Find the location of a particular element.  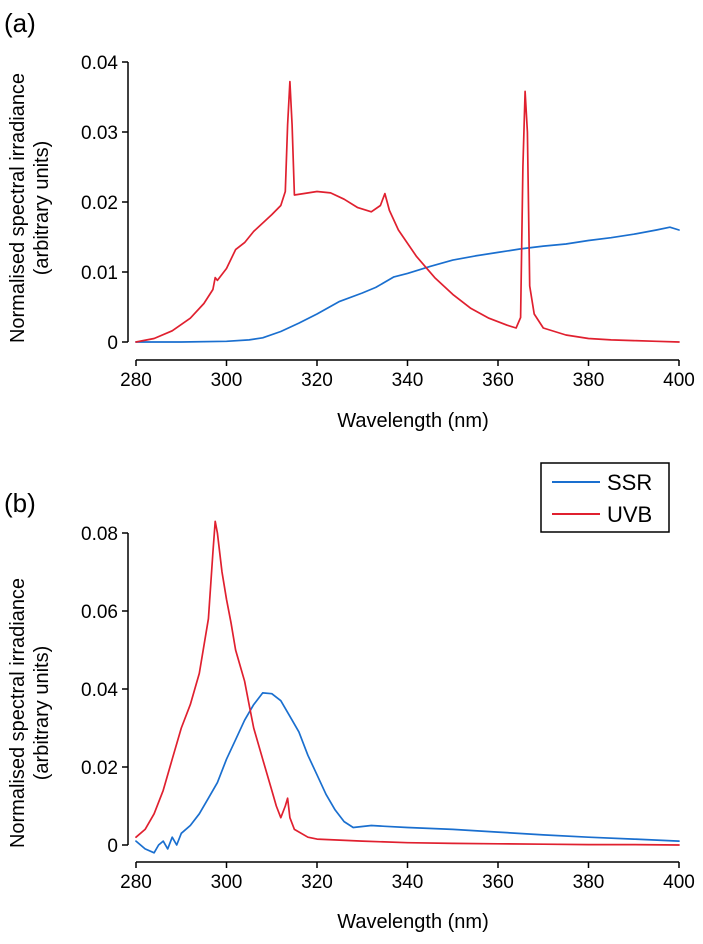

panel-a-y-tick-label: 0.02 is located at coordinates (99, 203).